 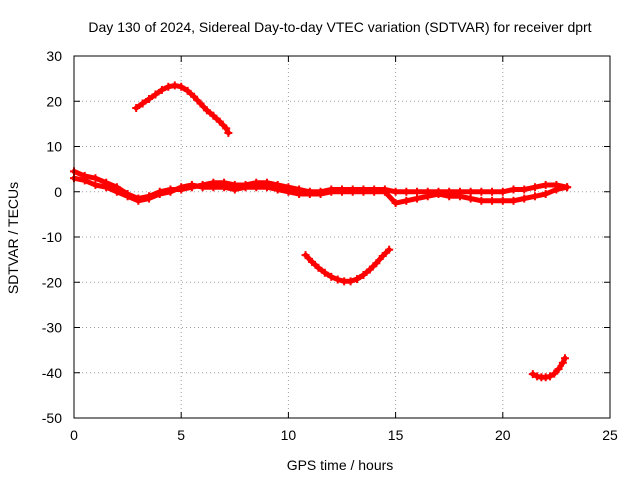 I want to click on series-arc-midday, so click(x=347, y=265).